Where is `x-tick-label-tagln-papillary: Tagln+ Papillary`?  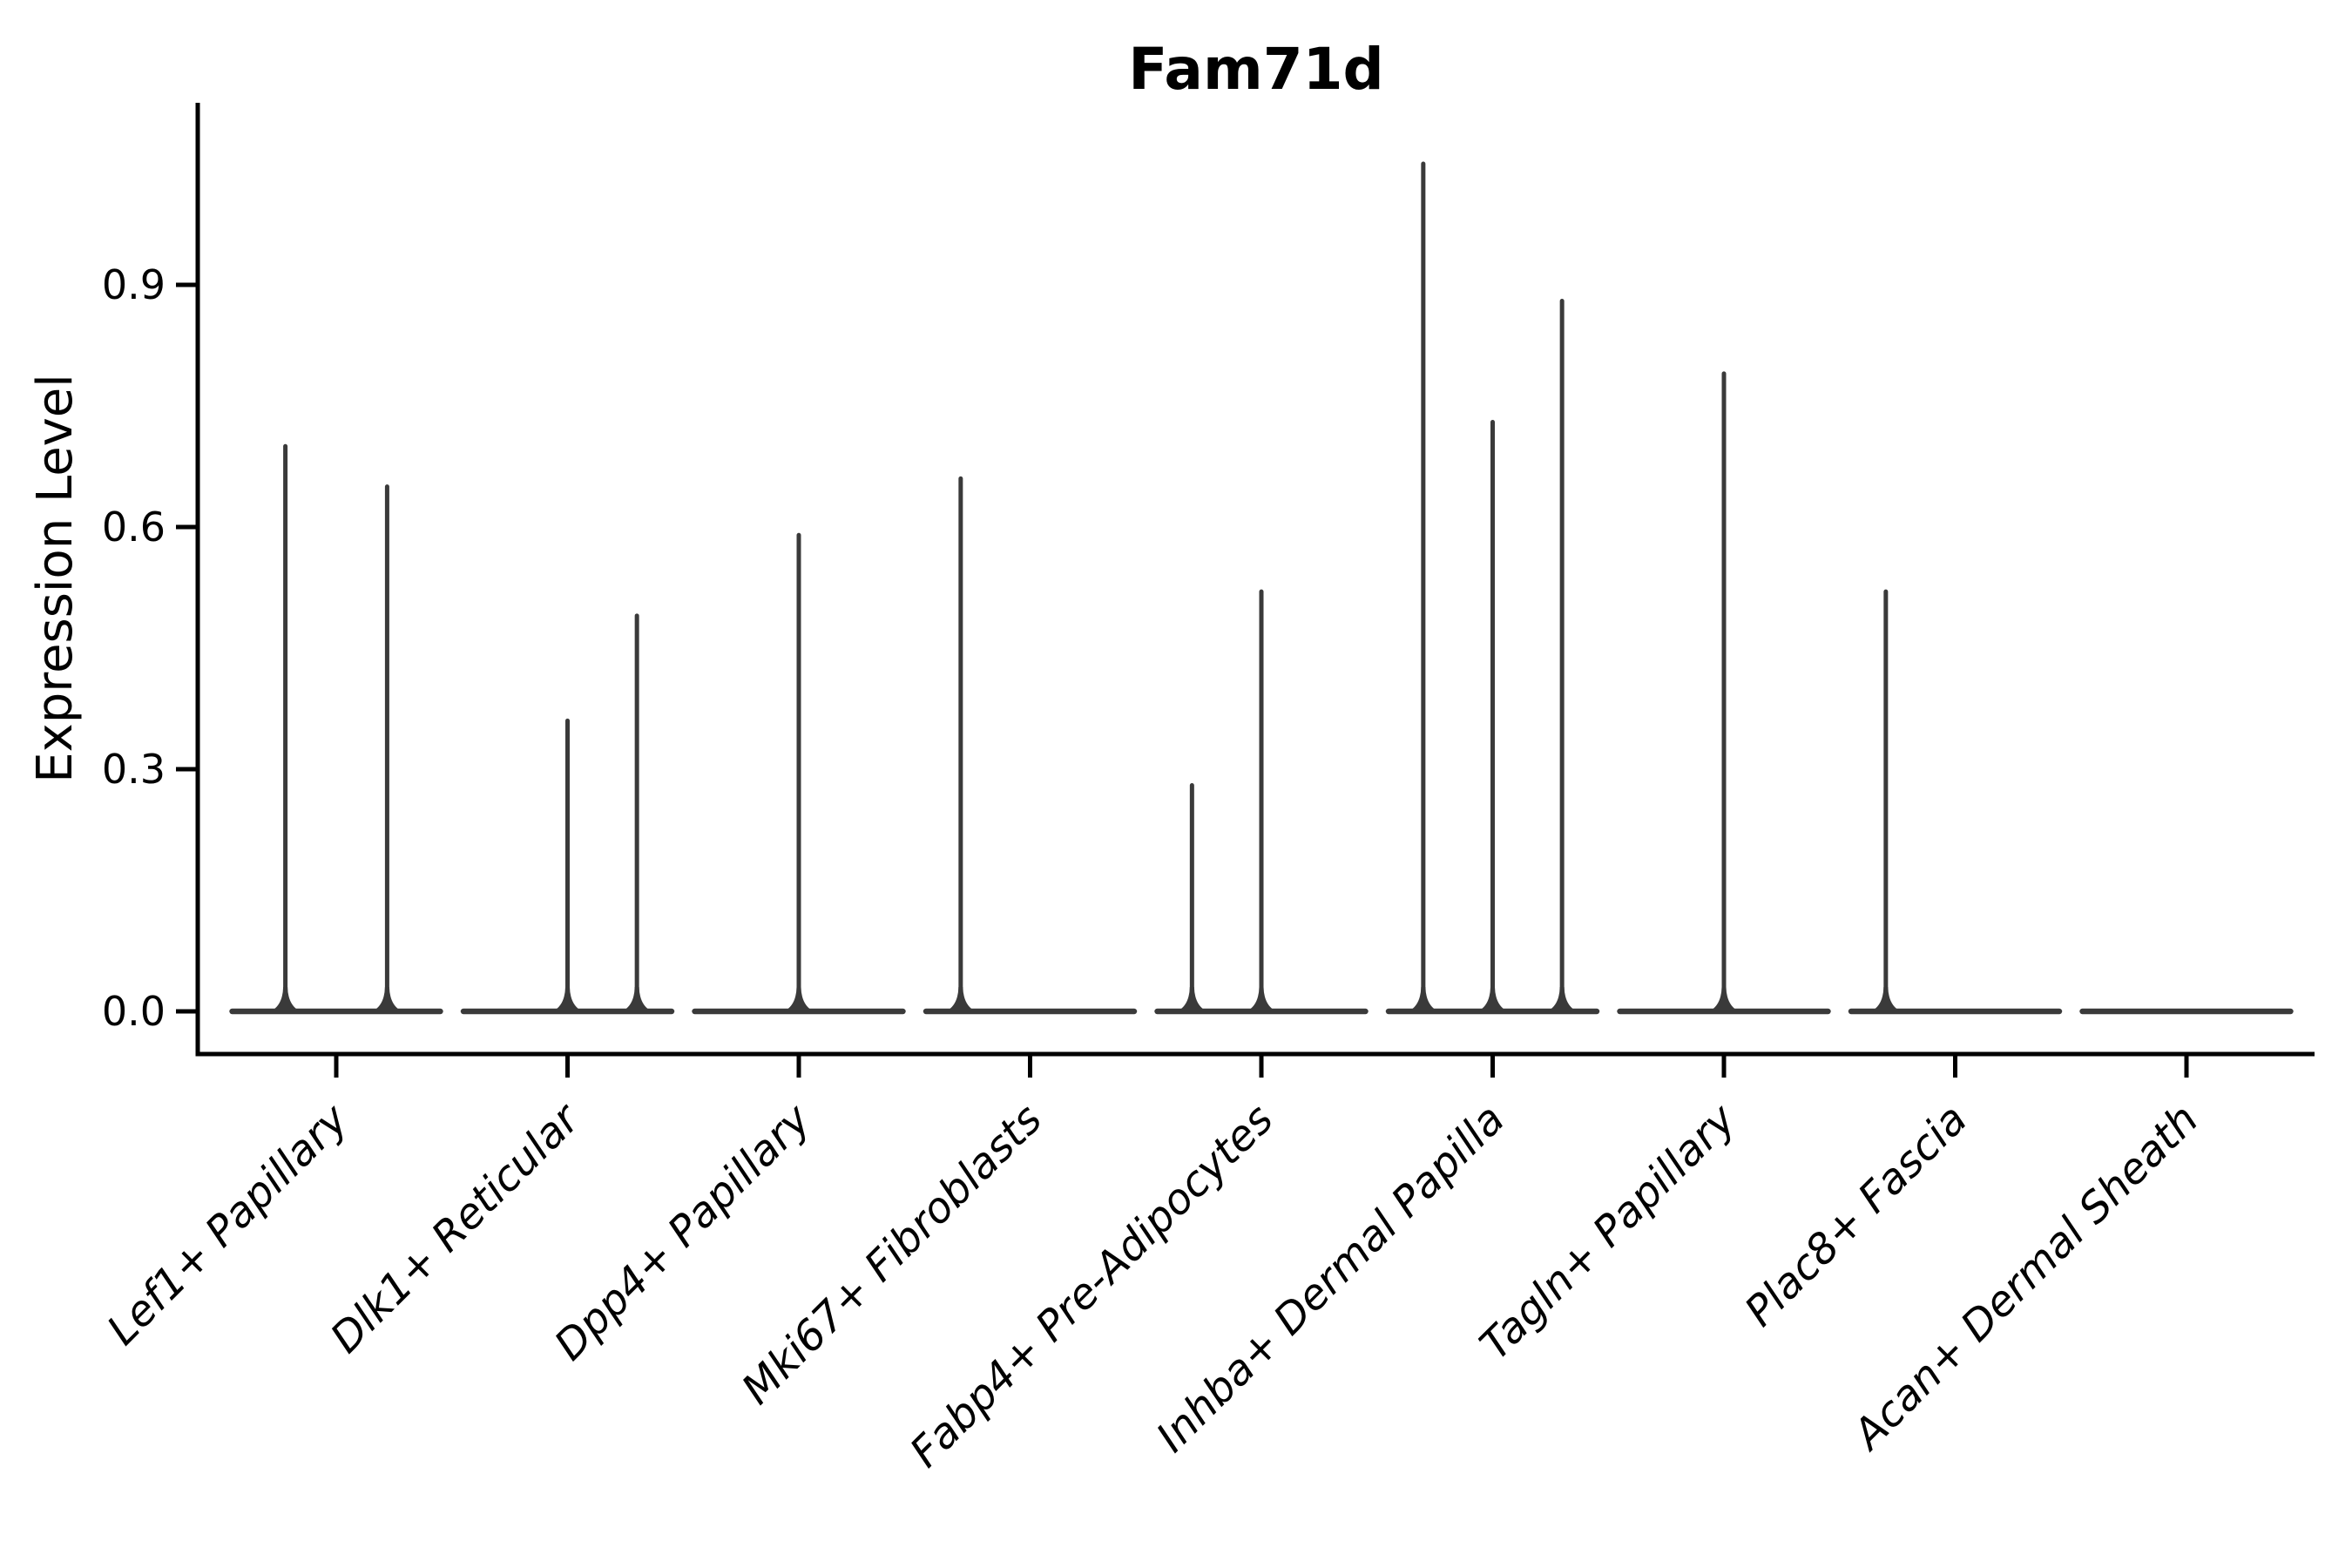 x-tick-label-tagln-papillary: Tagln+ Papillary is located at coordinates (1608, 1231).